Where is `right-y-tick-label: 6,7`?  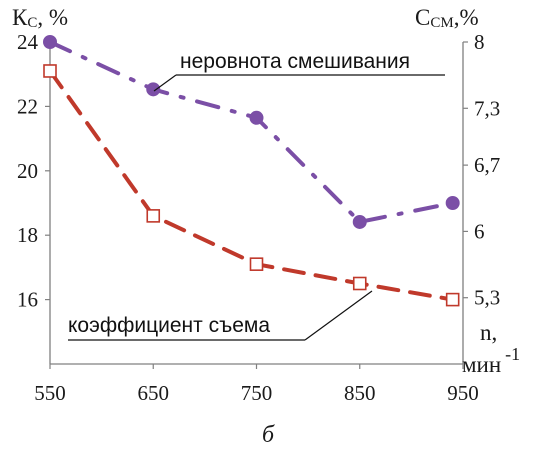
right-y-tick-label: 6,7 is located at coordinates (487, 165).